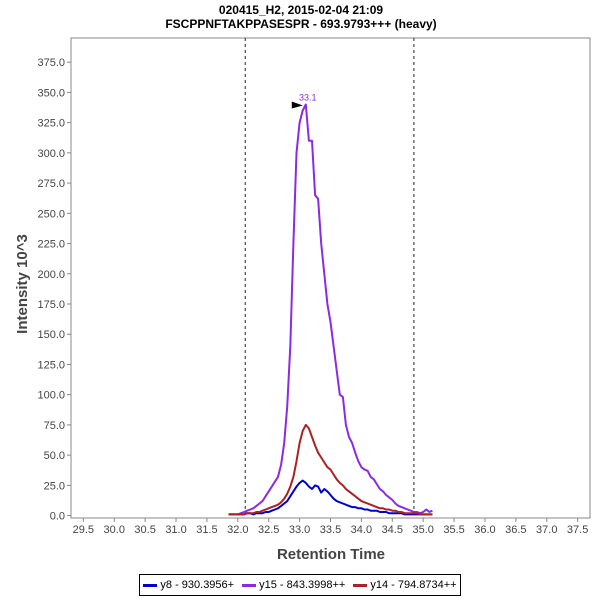 Image resolution: width=600 pixels, height=600 pixels. I want to click on chart-title: 020415_H2, 2015-02-04 21:09, so click(301, 10).